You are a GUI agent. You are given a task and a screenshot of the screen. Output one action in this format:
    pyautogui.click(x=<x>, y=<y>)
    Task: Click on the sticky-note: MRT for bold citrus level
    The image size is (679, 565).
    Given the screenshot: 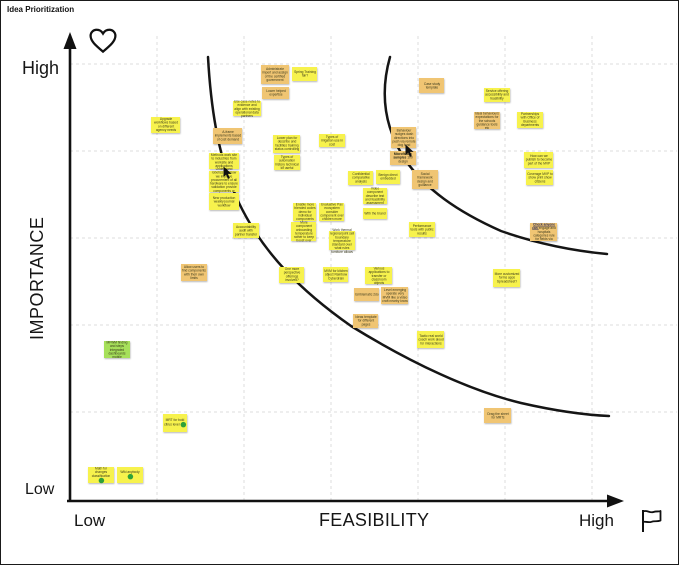 What is the action you would take?
    pyautogui.click(x=175, y=423)
    